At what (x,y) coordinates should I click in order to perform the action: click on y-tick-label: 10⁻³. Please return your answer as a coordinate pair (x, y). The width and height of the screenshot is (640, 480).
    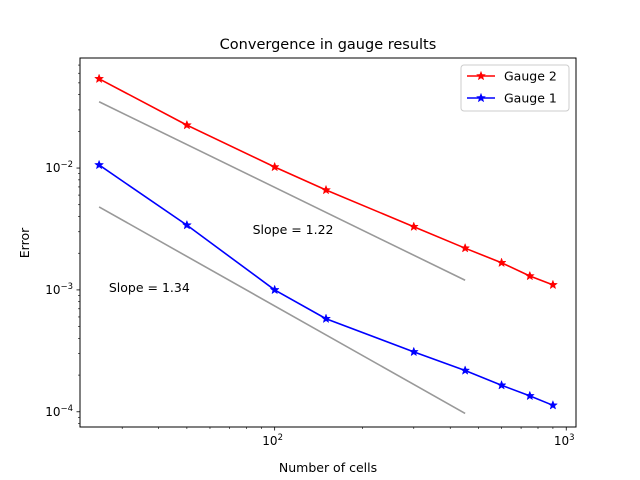
    Looking at the image, I should click on (59, 289).